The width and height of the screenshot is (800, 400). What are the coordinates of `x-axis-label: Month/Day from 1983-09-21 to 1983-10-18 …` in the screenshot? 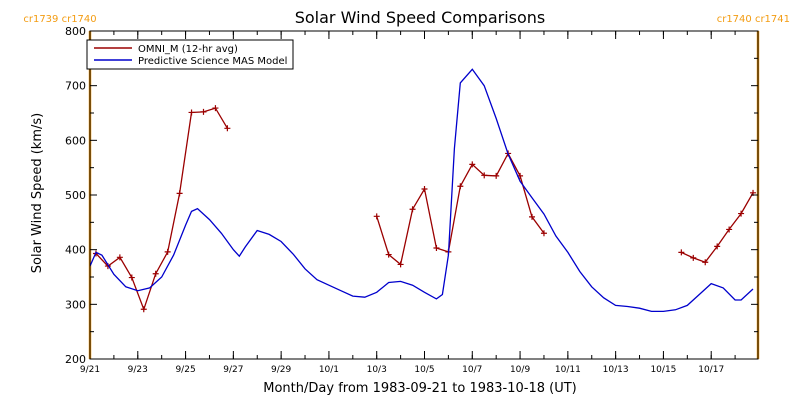 It's located at (419, 388).